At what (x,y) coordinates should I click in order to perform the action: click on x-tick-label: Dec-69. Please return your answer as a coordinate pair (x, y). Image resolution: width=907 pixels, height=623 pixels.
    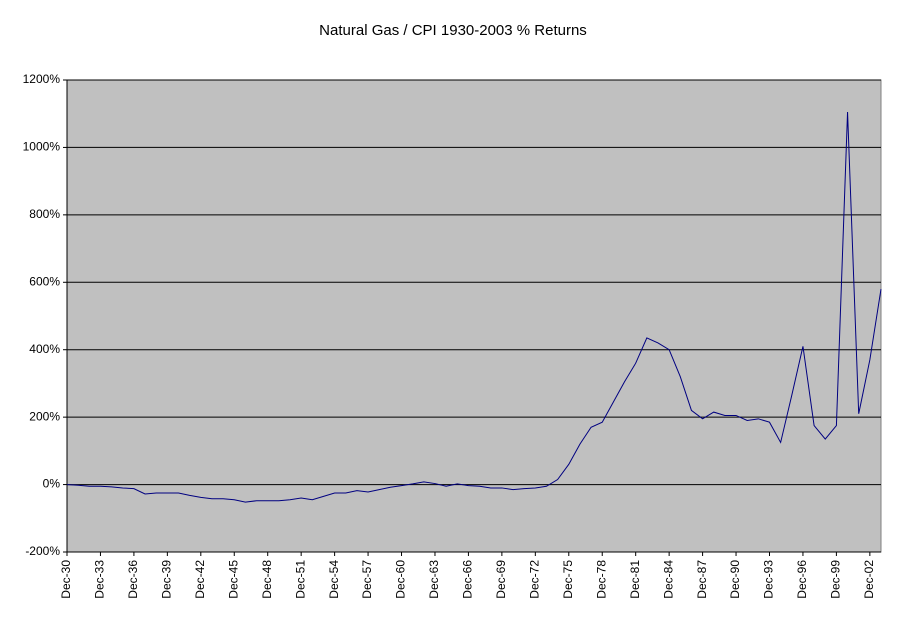
    Looking at the image, I should click on (501, 579).